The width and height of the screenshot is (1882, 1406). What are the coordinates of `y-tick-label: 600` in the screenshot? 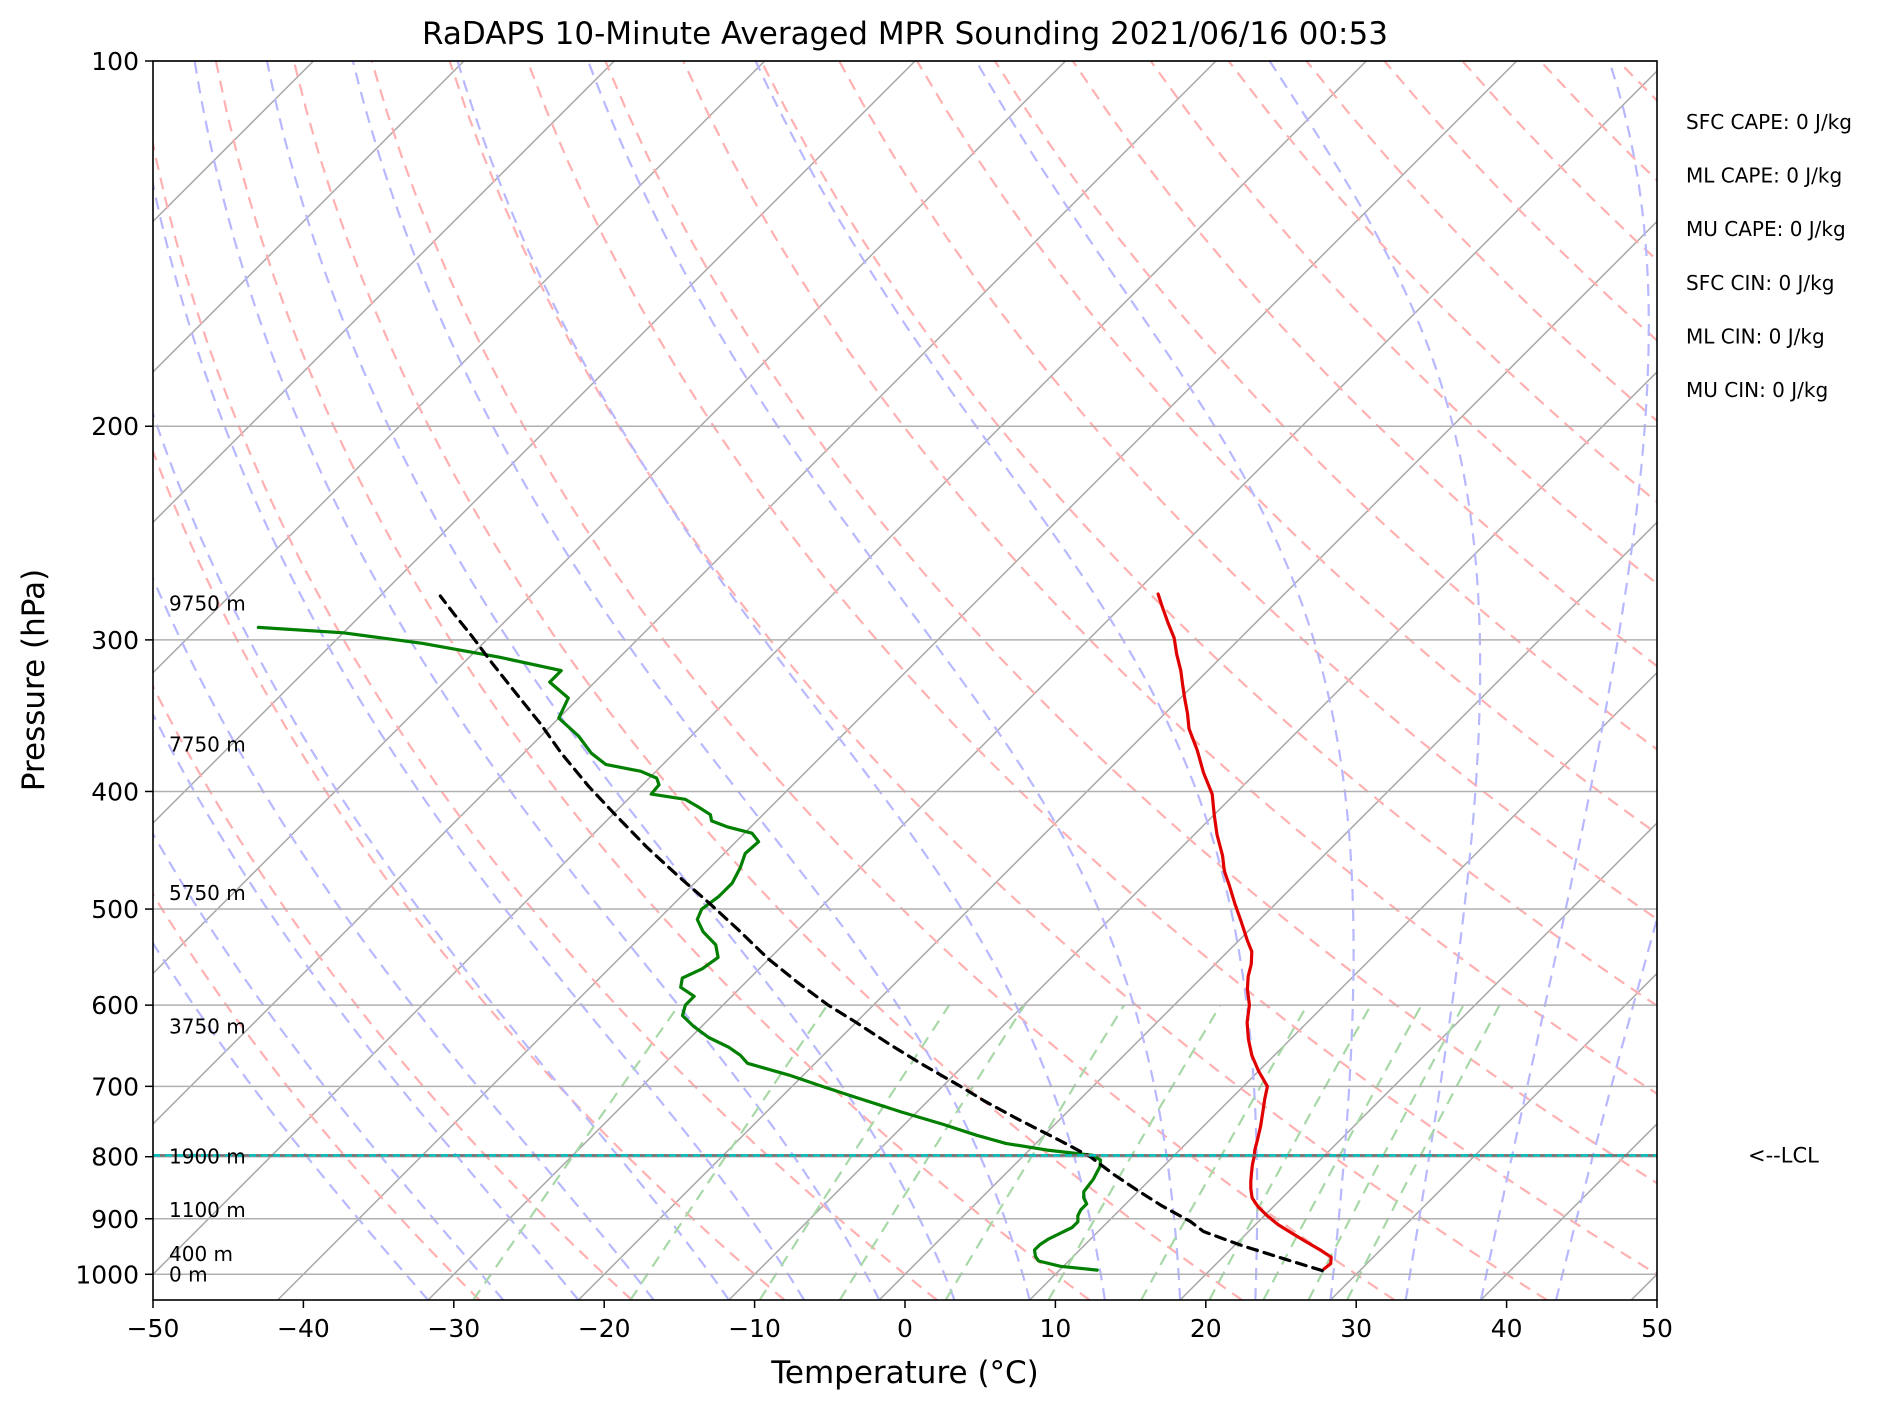 It's located at (115, 1005).